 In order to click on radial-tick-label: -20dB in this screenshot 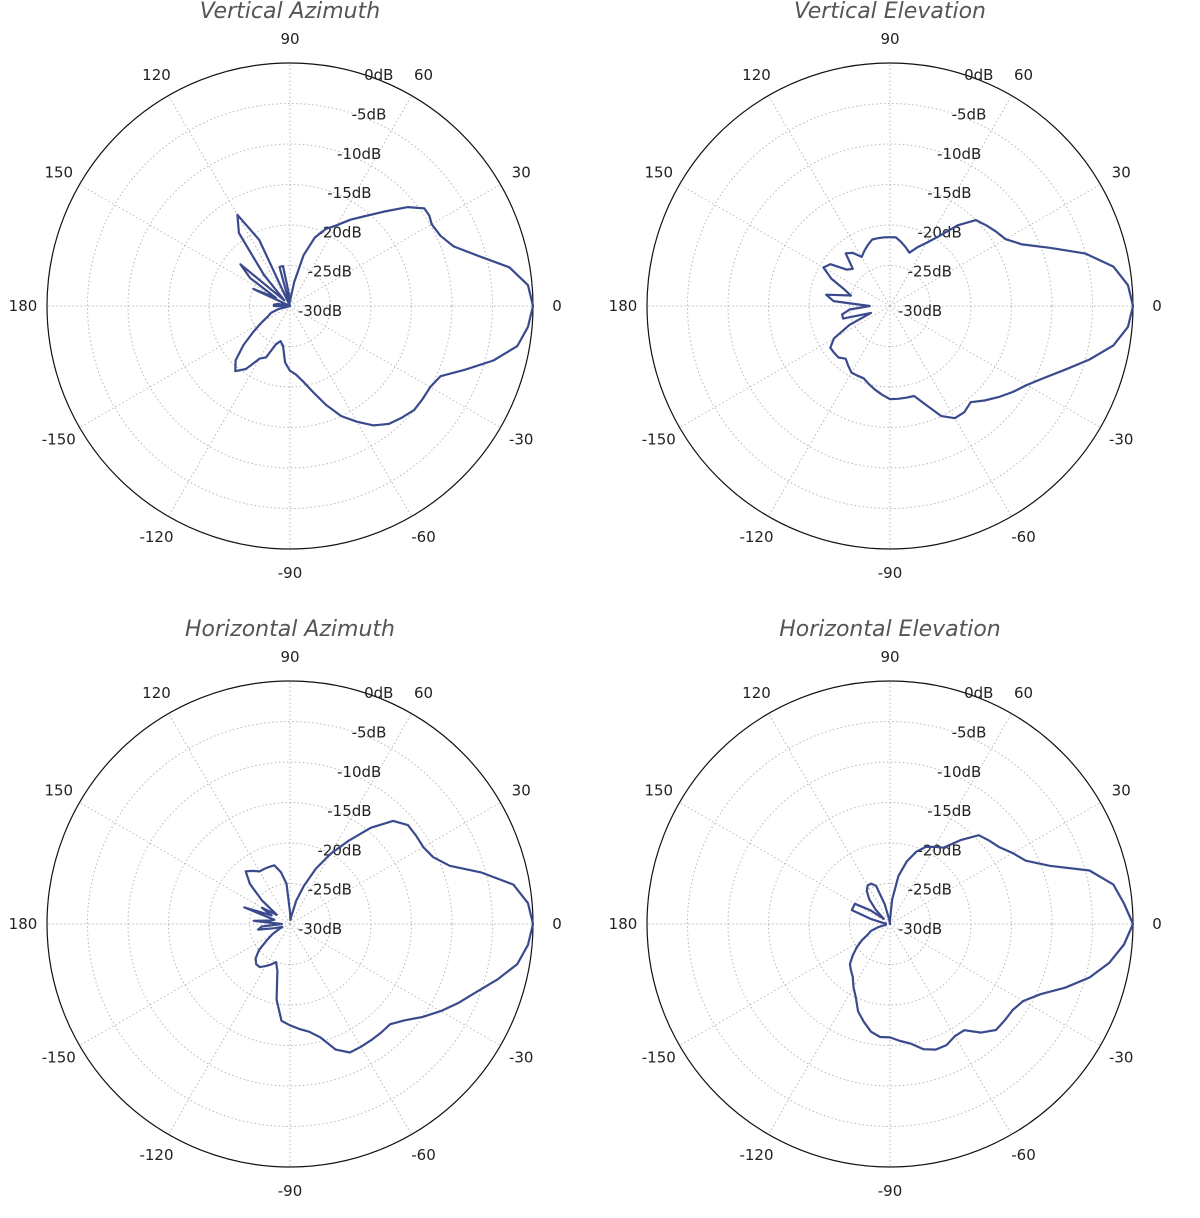, I will do `click(939, 850)`.